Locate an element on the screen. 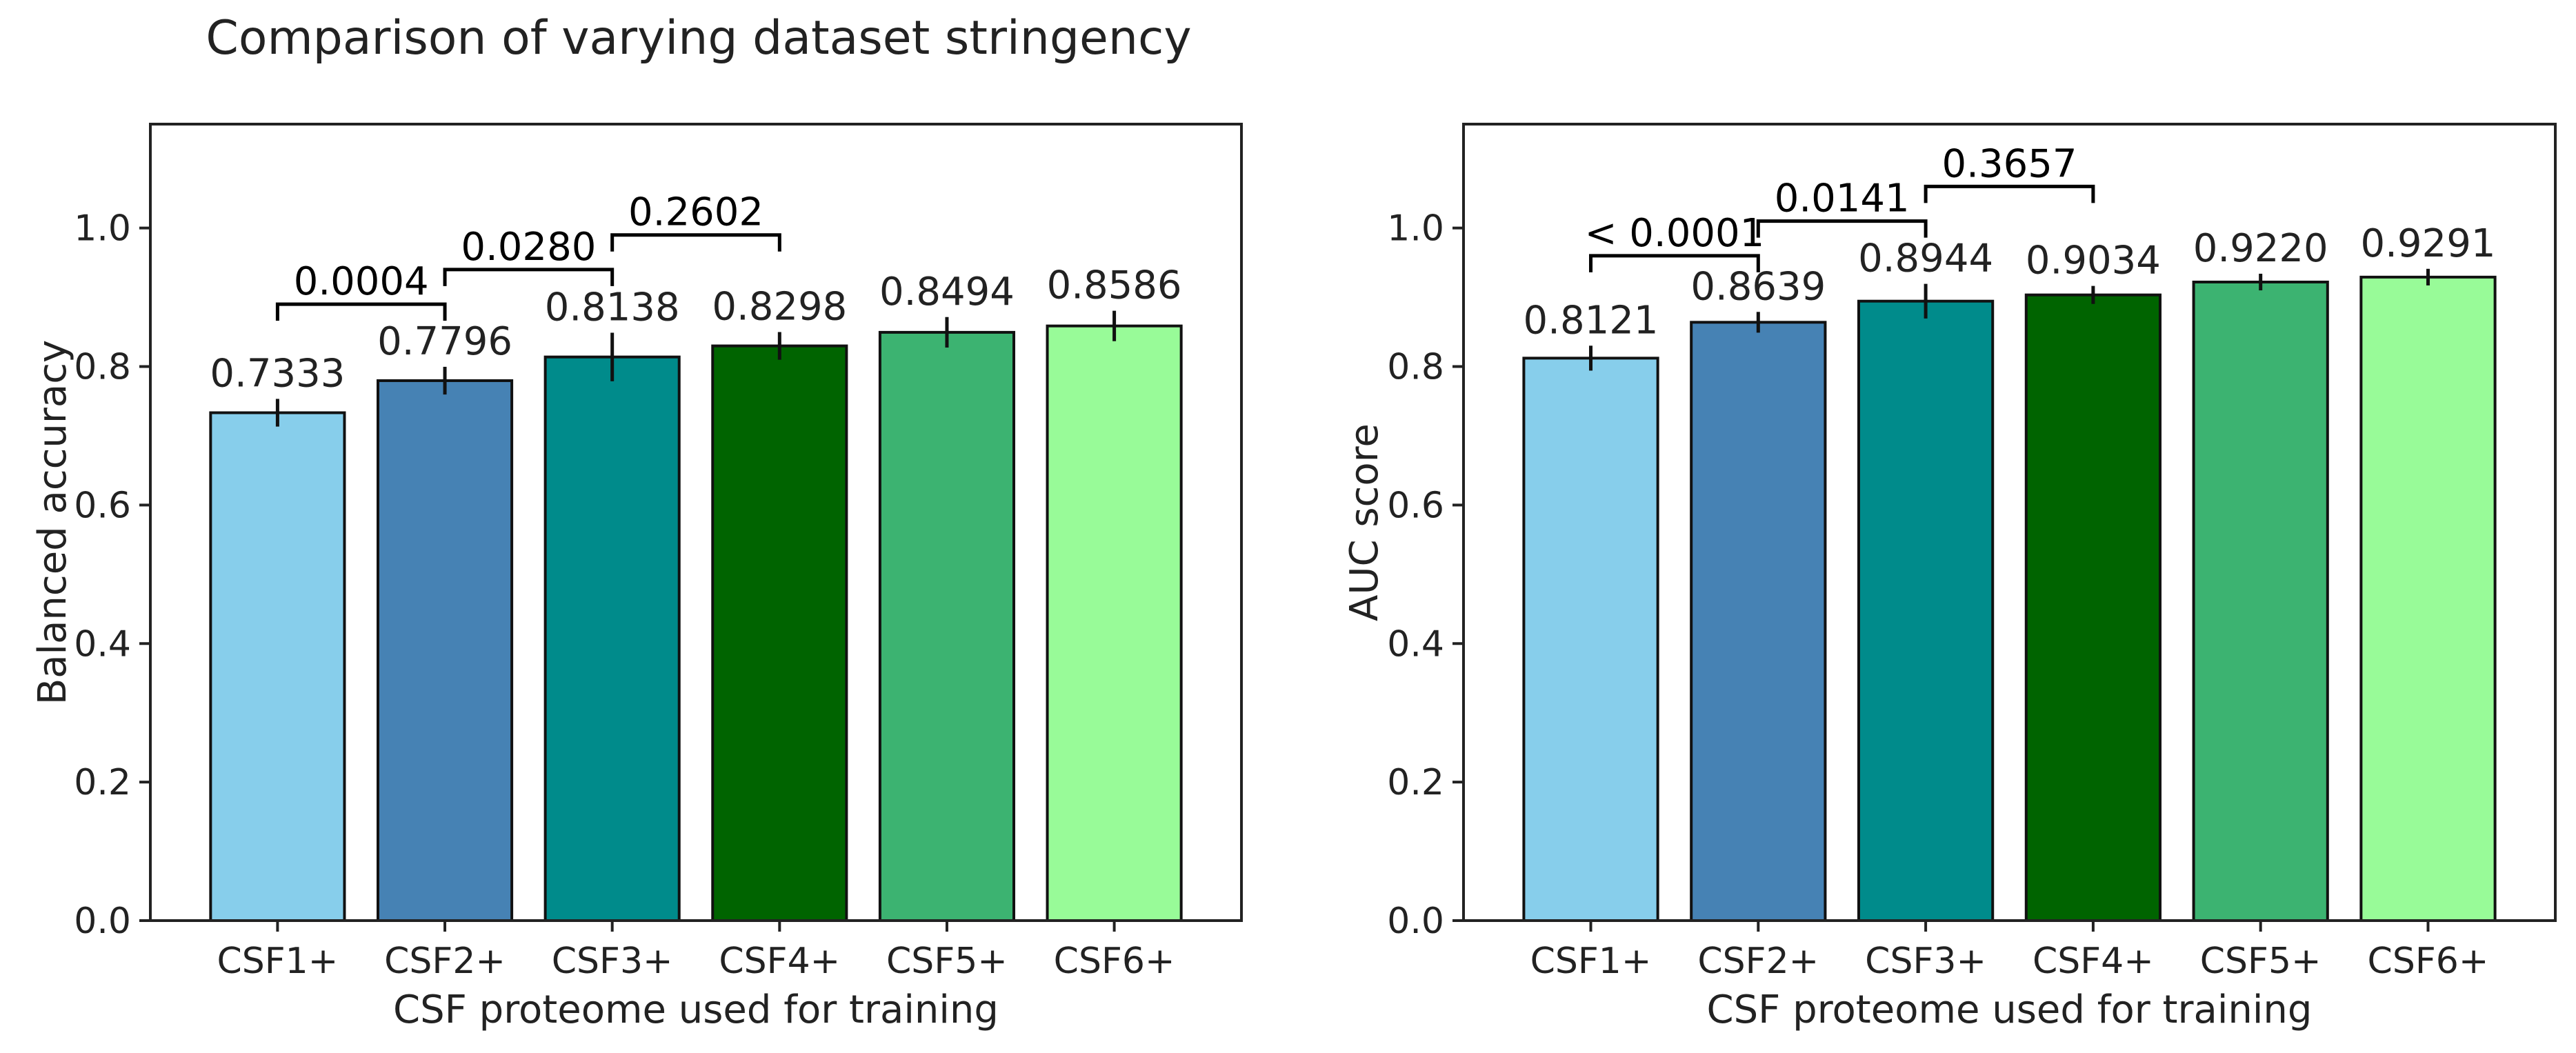  p-value-label: 0.3657 is located at coordinates (2010, 164).